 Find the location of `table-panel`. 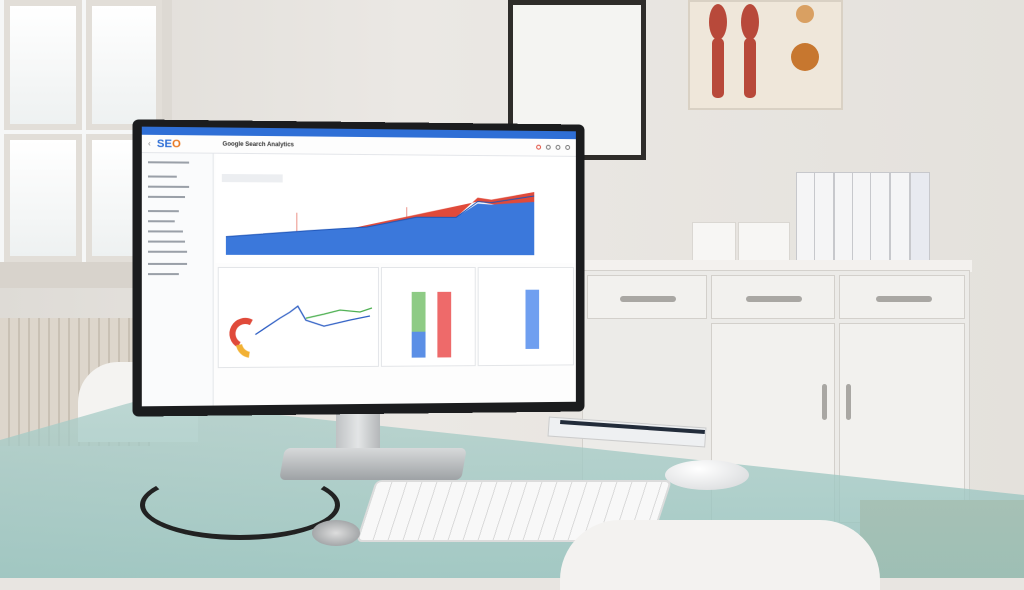

table-panel is located at coordinates (428, 317).